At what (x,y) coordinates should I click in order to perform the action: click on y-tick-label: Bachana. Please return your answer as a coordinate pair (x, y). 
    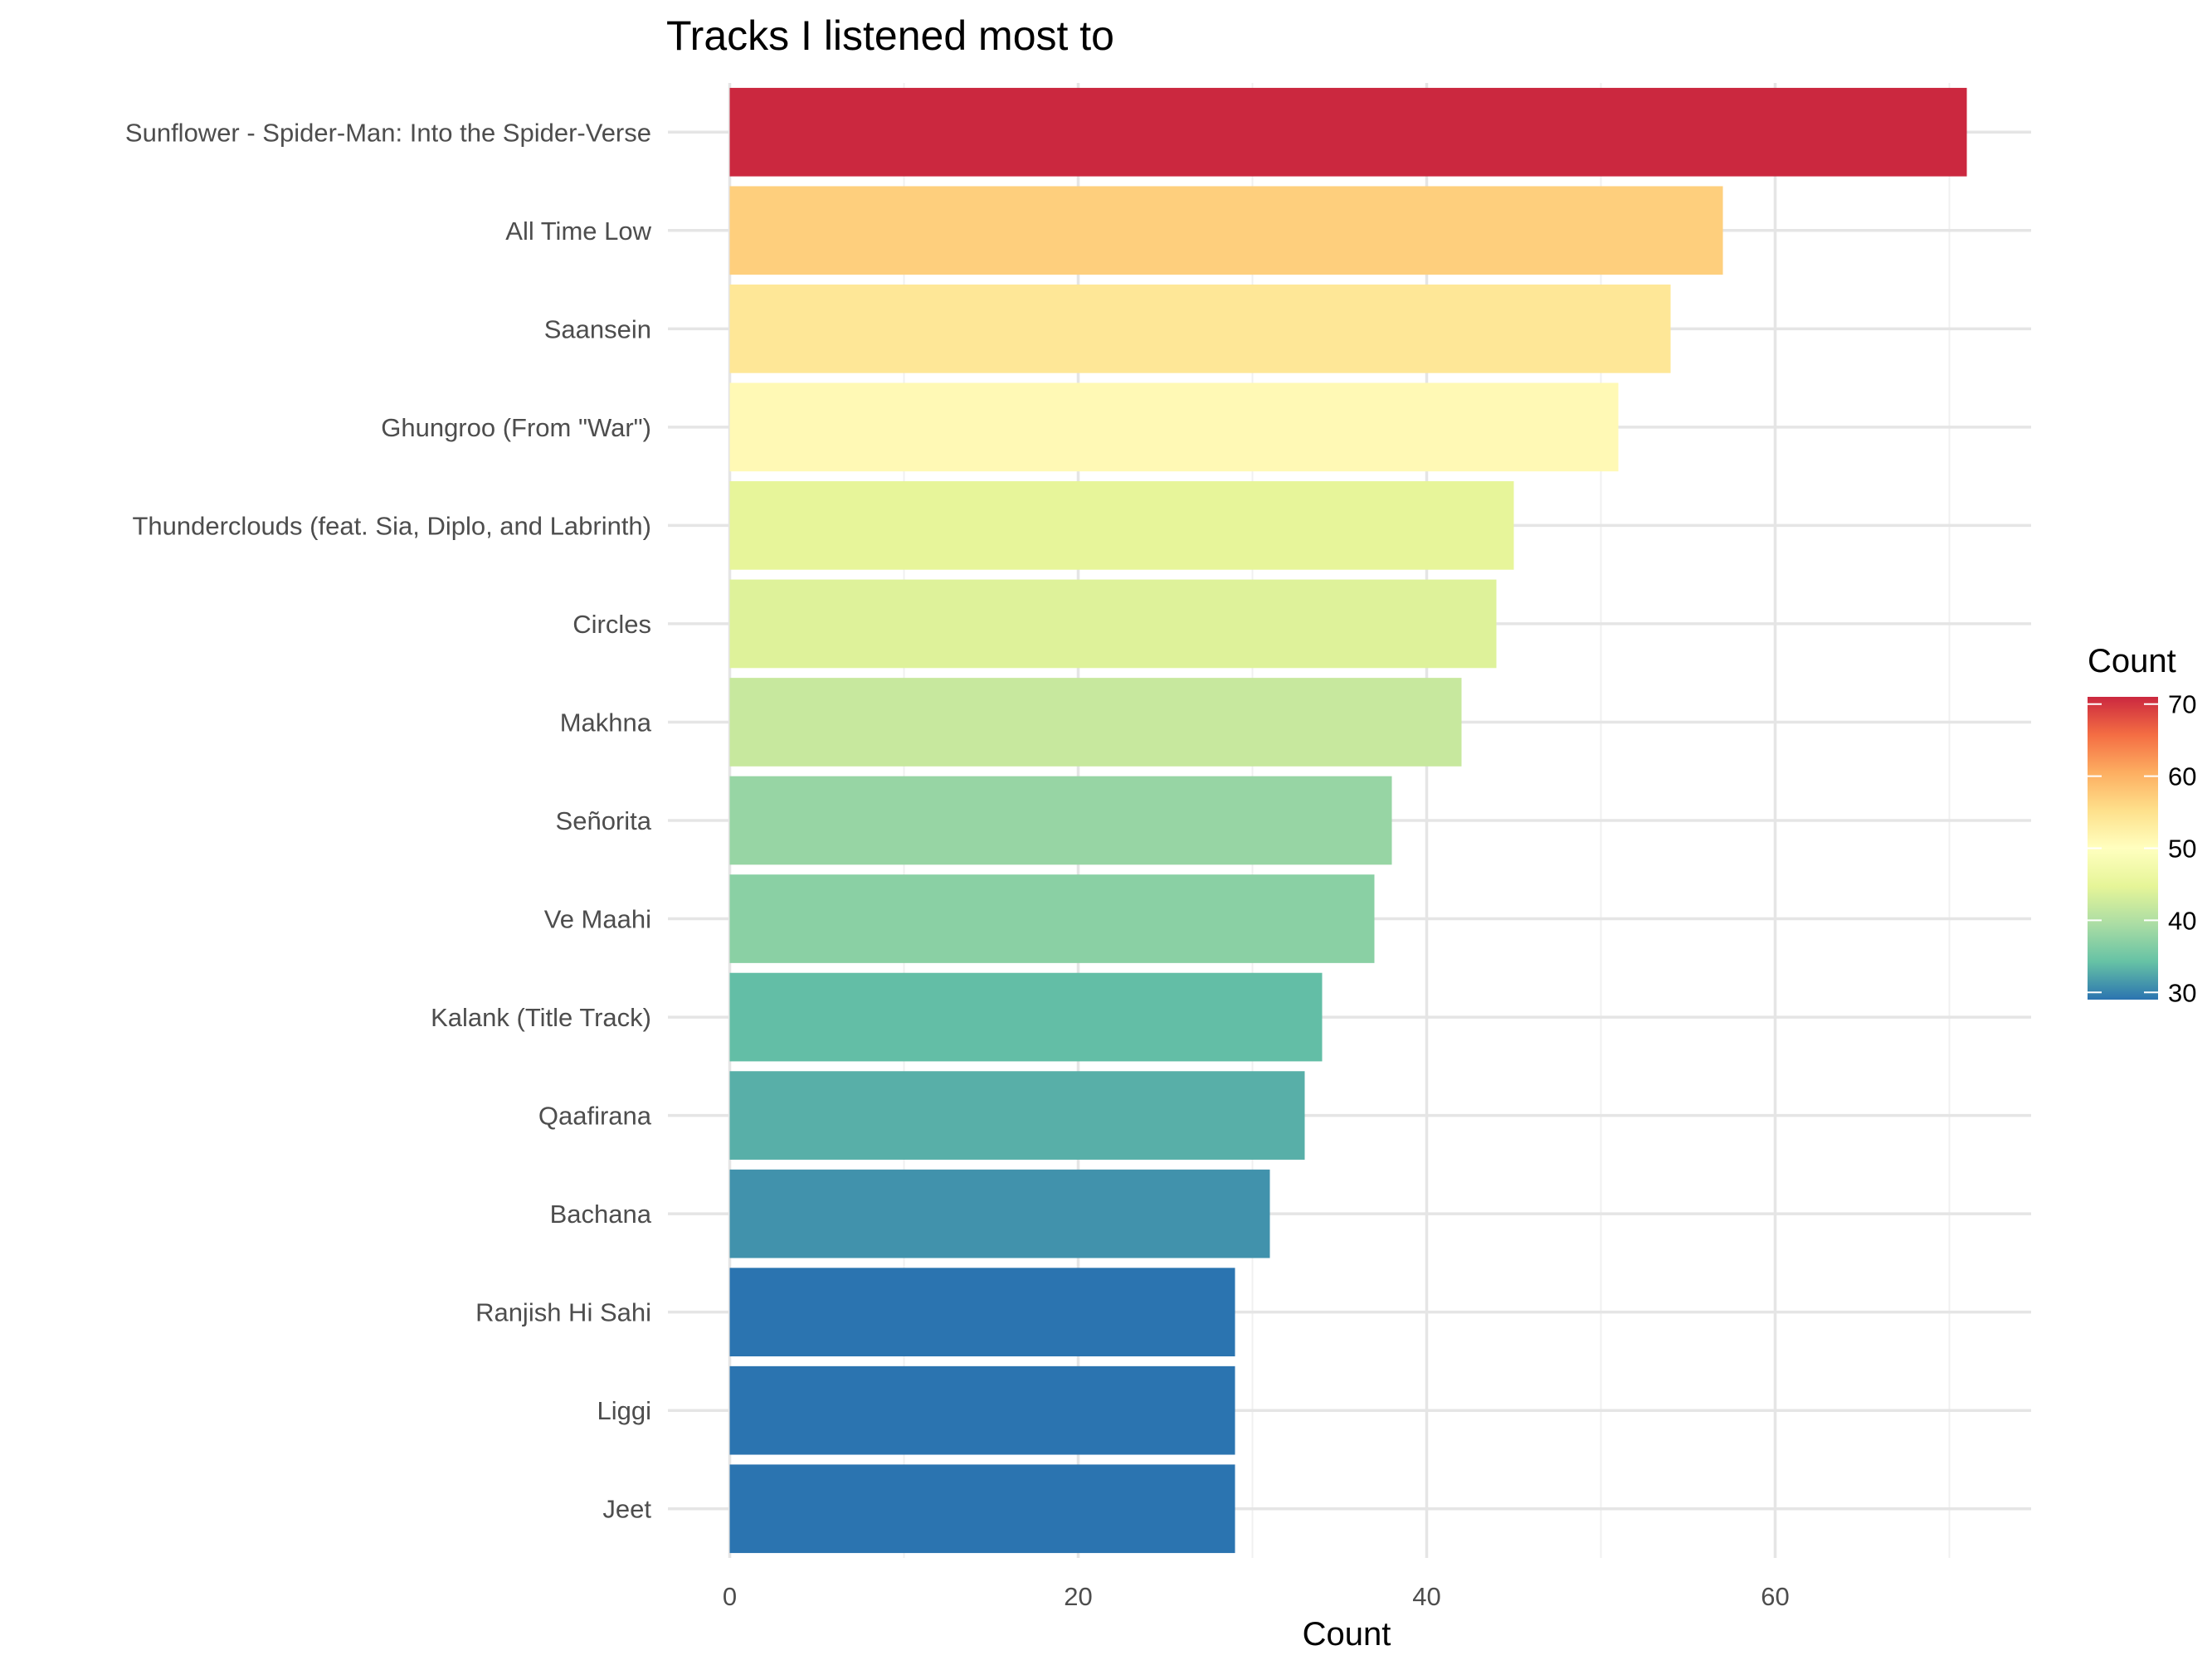
    Looking at the image, I should click on (601, 1214).